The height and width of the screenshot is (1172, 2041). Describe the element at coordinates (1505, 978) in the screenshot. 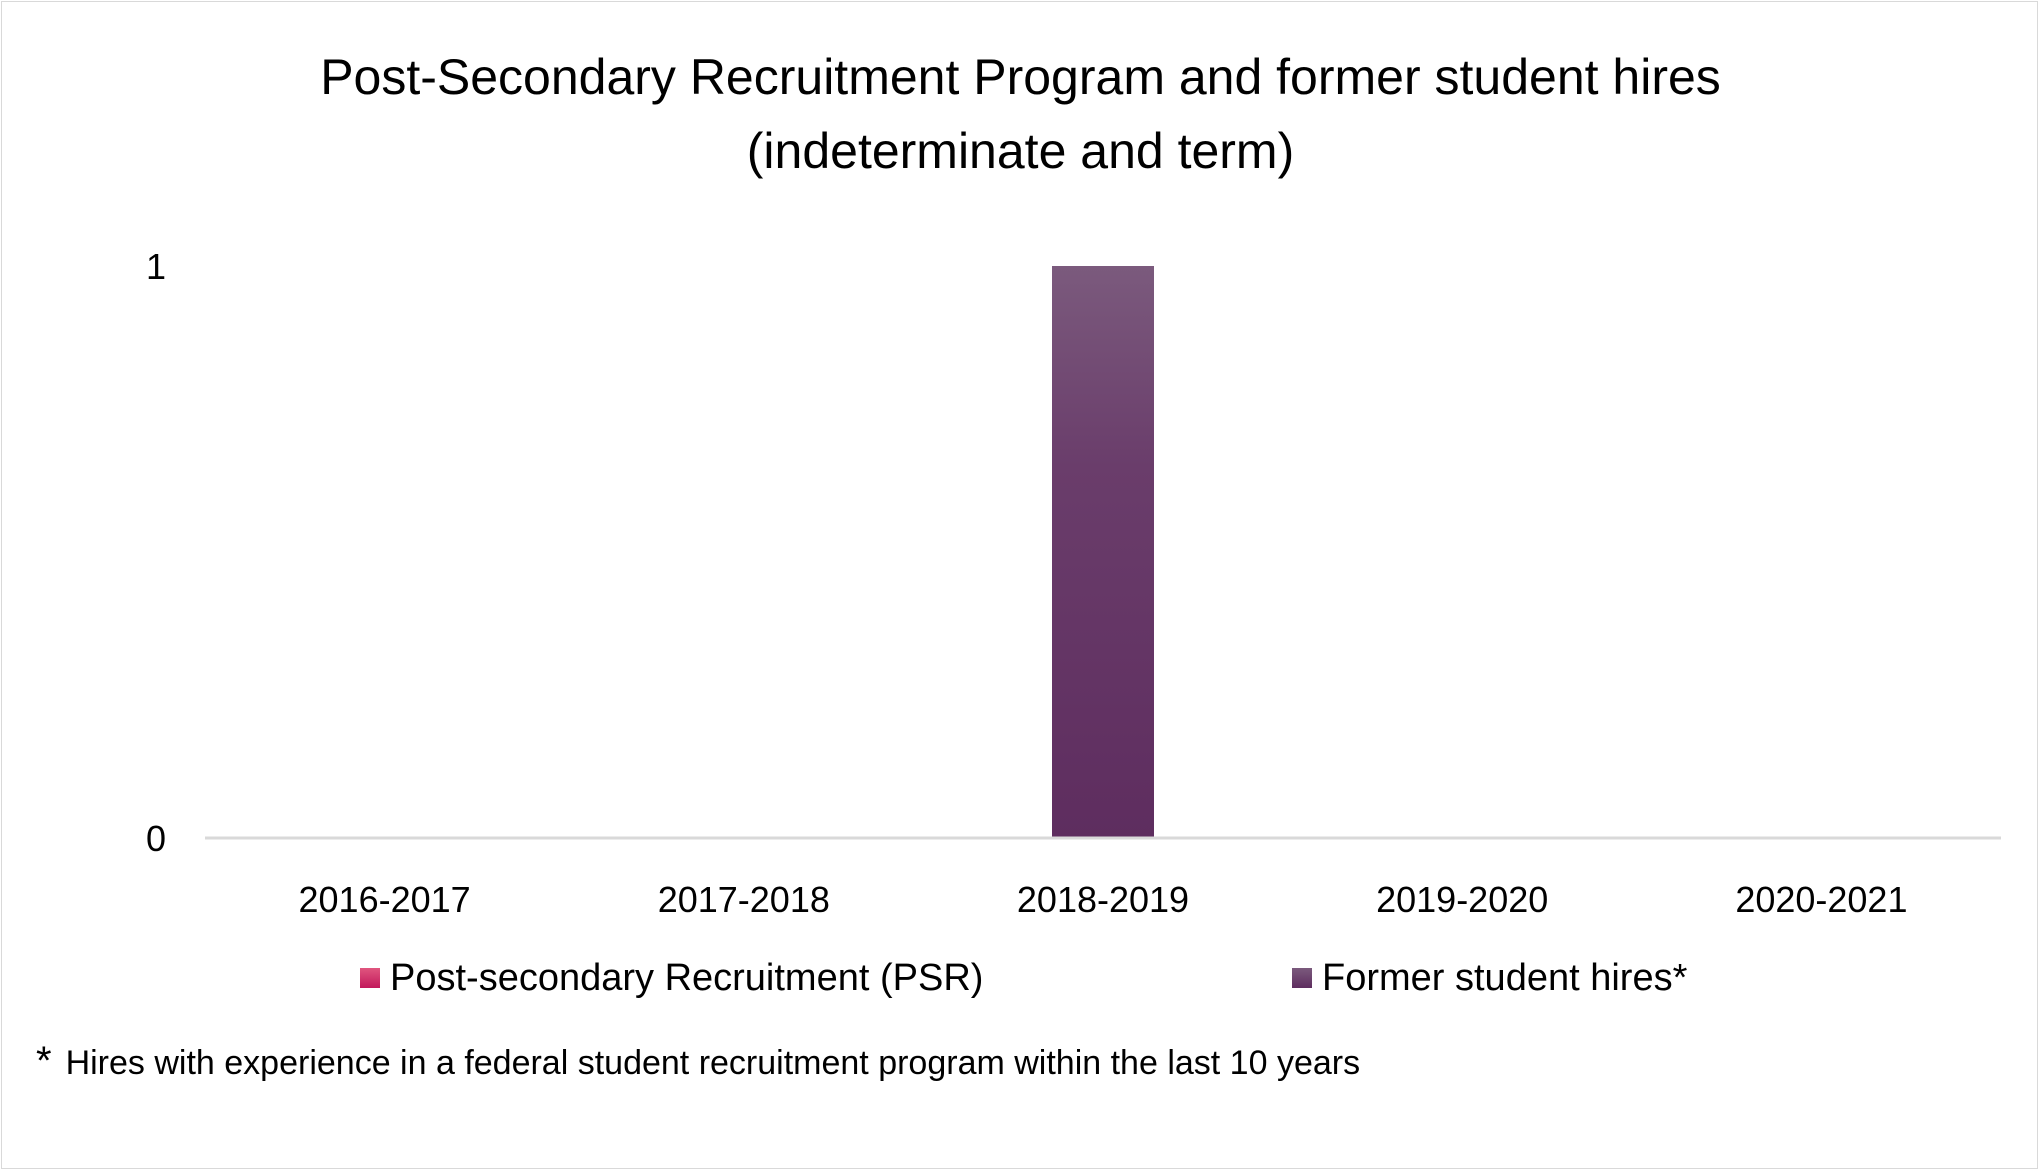

I see `legend-label-former: Former student hires*` at that location.